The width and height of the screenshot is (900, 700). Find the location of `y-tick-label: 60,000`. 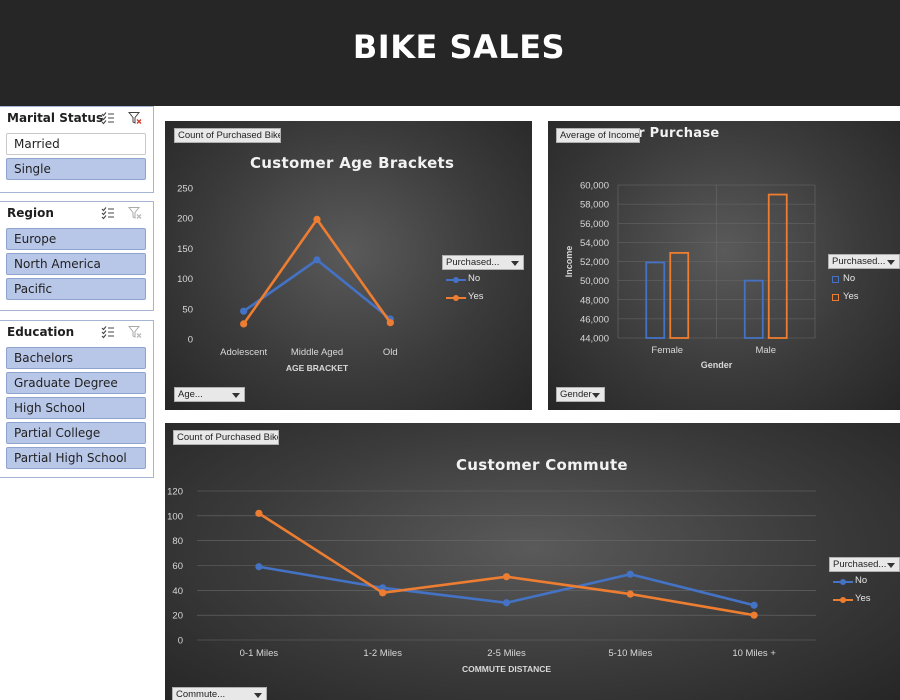

y-tick-label: 60,000 is located at coordinates (594, 186).